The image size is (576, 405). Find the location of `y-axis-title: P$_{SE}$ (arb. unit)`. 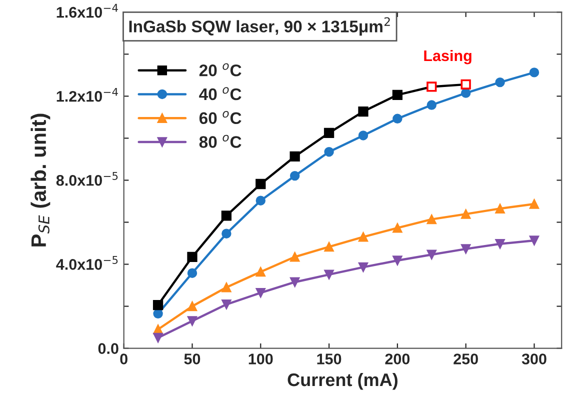

y-axis-title: P$_{SE}$ (arb. unit) is located at coordinates (40, 180).